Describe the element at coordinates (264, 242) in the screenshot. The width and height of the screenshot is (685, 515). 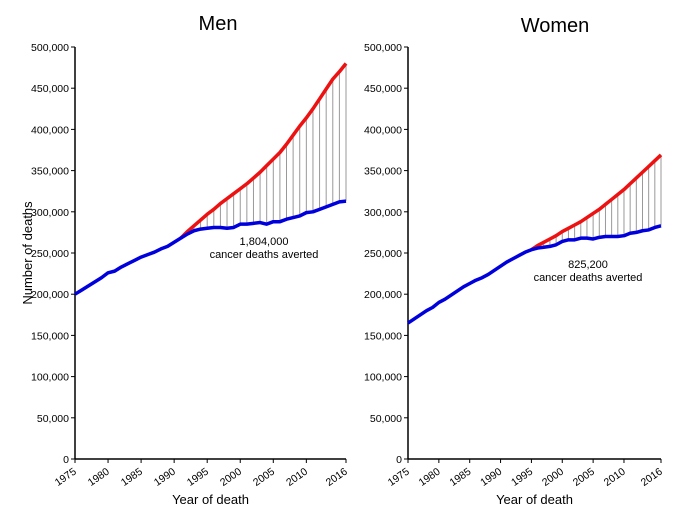
I see `annotation-value: 1,804,000` at that location.